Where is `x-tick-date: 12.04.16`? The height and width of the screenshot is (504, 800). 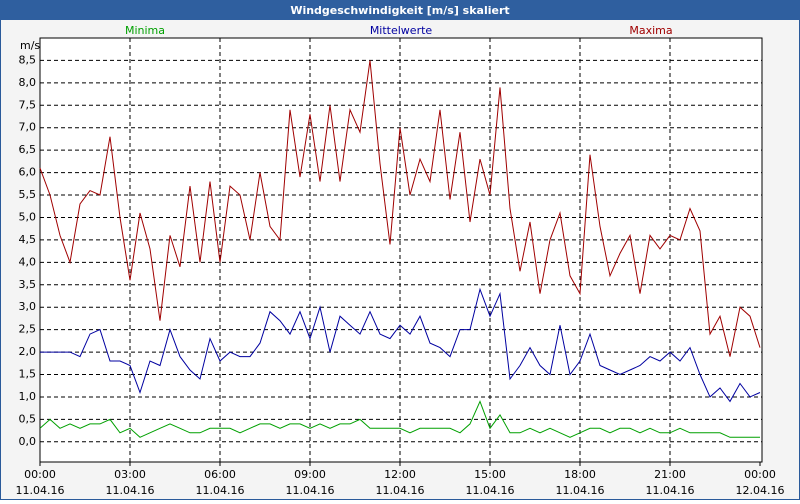
x-tick-date: 12.04.16 is located at coordinates (760, 490).